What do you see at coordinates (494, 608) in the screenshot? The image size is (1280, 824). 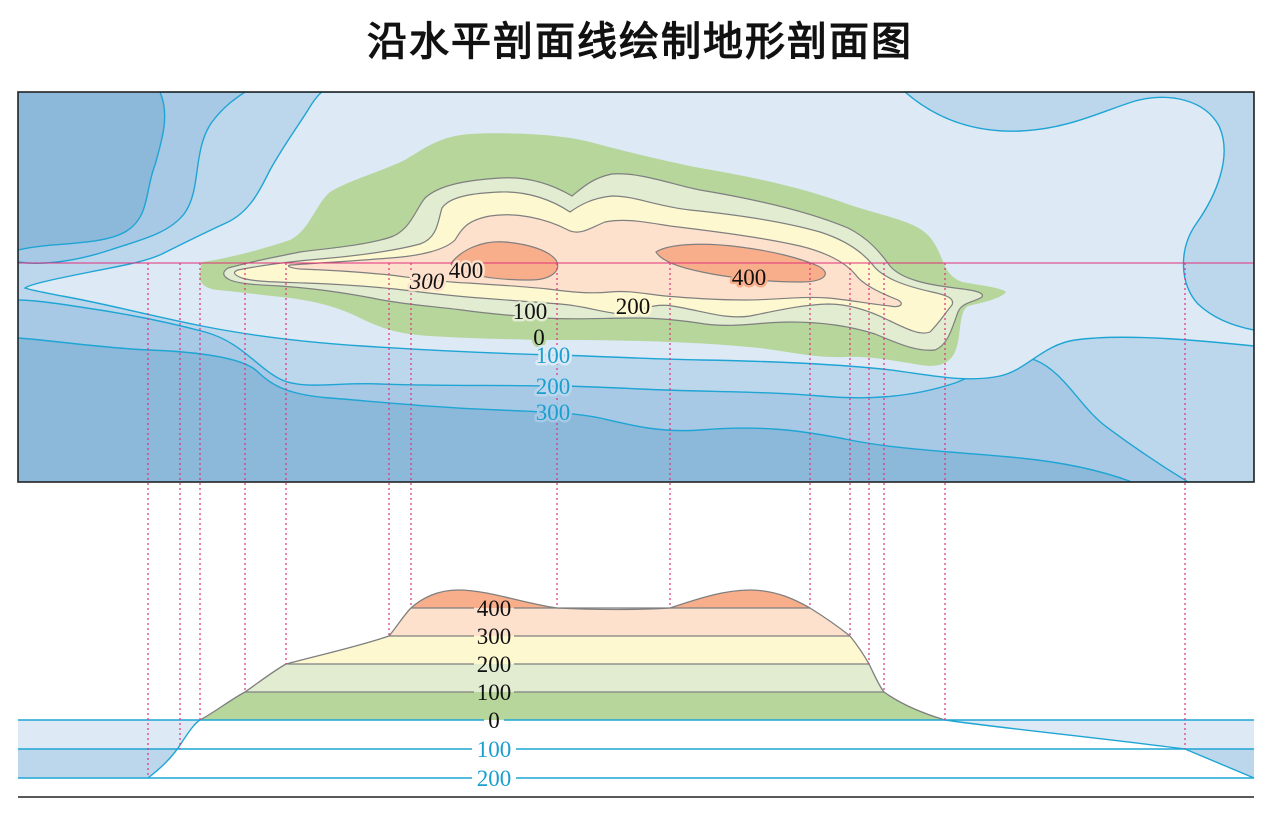 I see `profile-label-400: 400` at bounding box center [494, 608].